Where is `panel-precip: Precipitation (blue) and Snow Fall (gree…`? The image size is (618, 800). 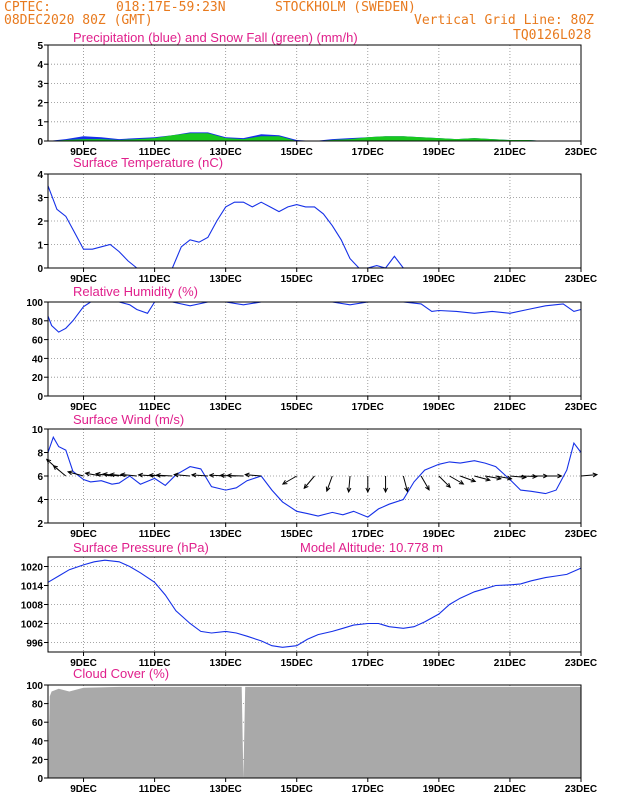
panel-precip: Precipitation (blue) and Snow Fall (gree… is located at coordinates (317, 94).